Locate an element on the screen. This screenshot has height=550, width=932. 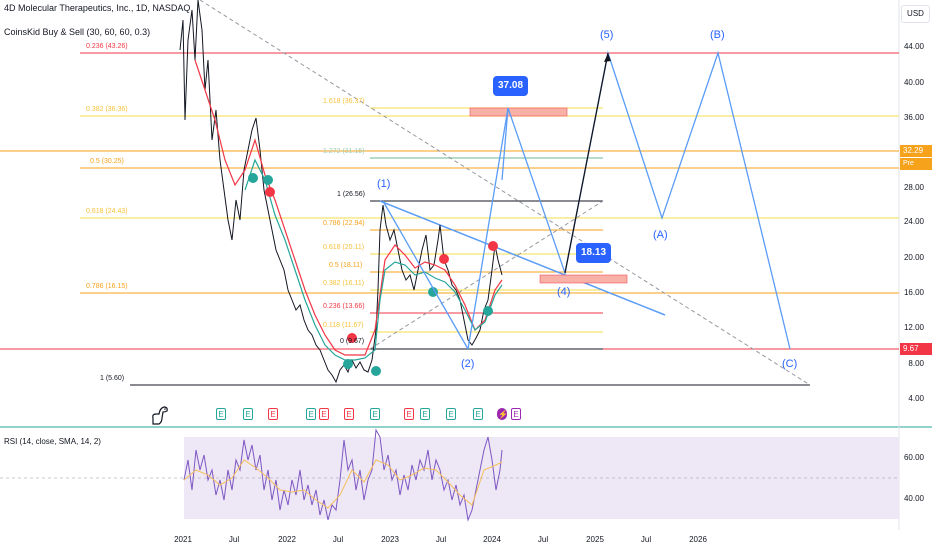
target-zone-bottom is located at coordinates (583, 279).